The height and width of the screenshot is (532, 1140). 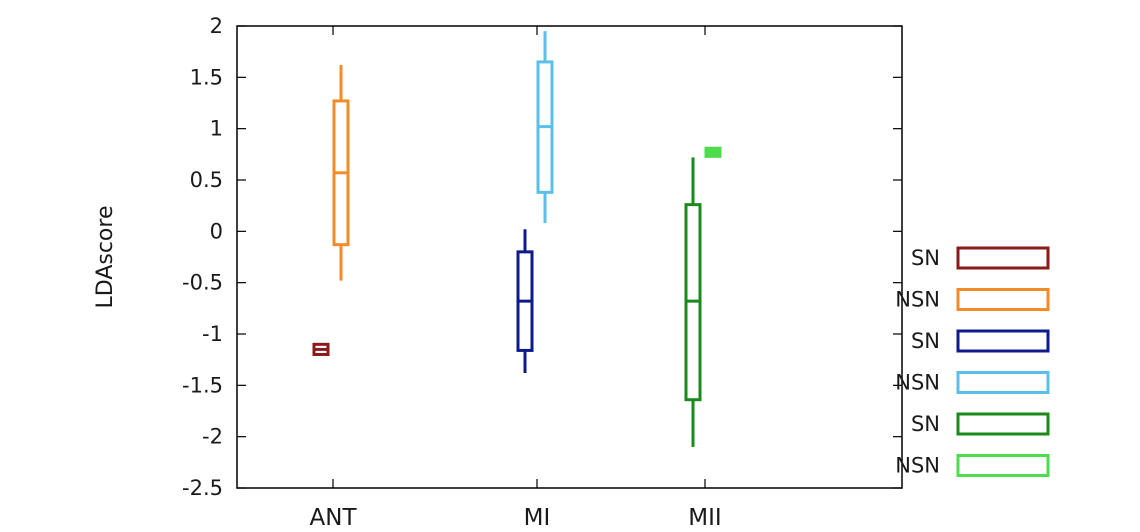 I want to click on x-tick-label: ANT, so click(x=334, y=516).